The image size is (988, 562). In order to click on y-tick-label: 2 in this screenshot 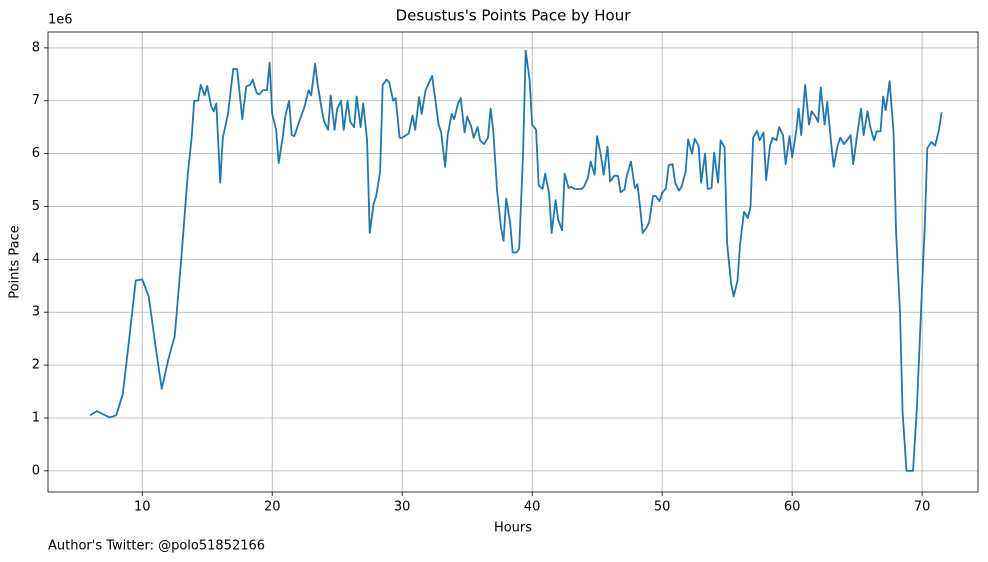, I will do `click(36, 365)`.